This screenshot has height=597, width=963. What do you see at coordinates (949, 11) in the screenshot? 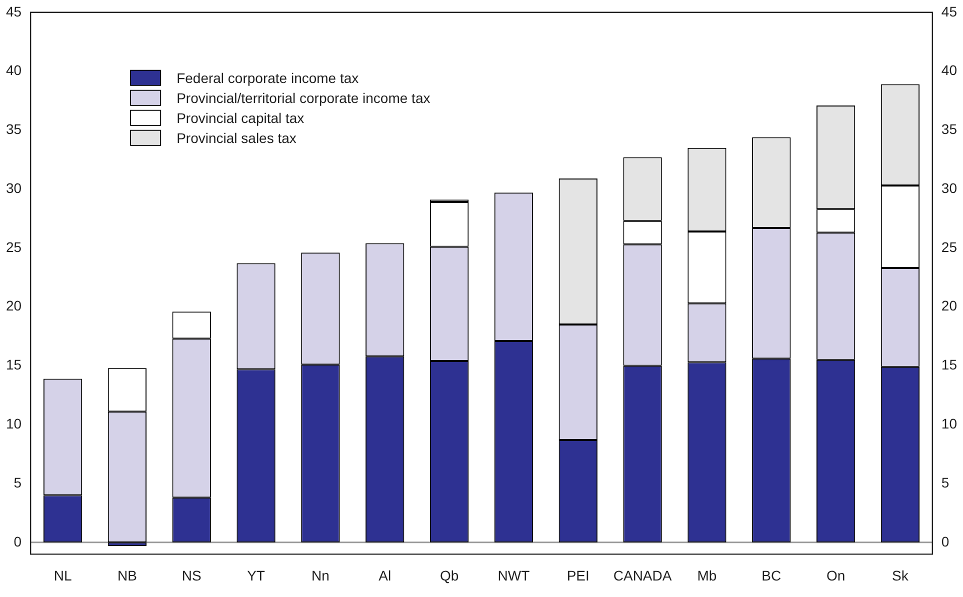
I see `y2-tick-label: 45` at bounding box center [949, 11].